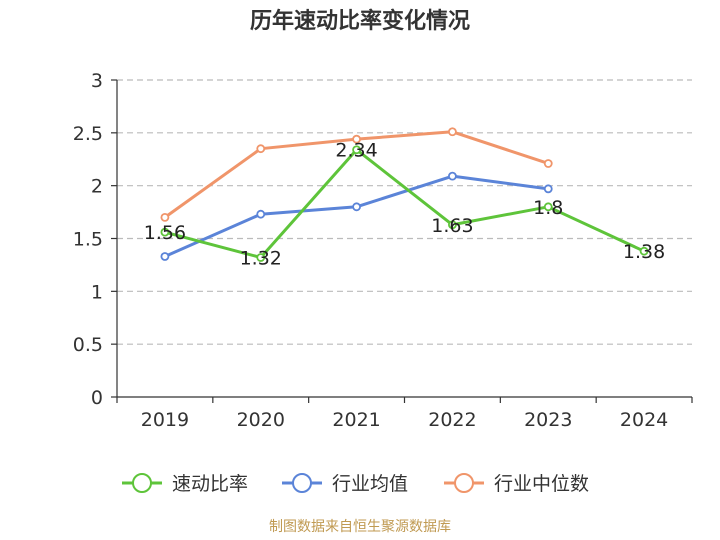 The width and height of the screenshot is (720, 540). Describe the element at coordinates (360, 527) in the screenshot. I see `source-note: 制图数据来自恒生聚源数据库` at that location.